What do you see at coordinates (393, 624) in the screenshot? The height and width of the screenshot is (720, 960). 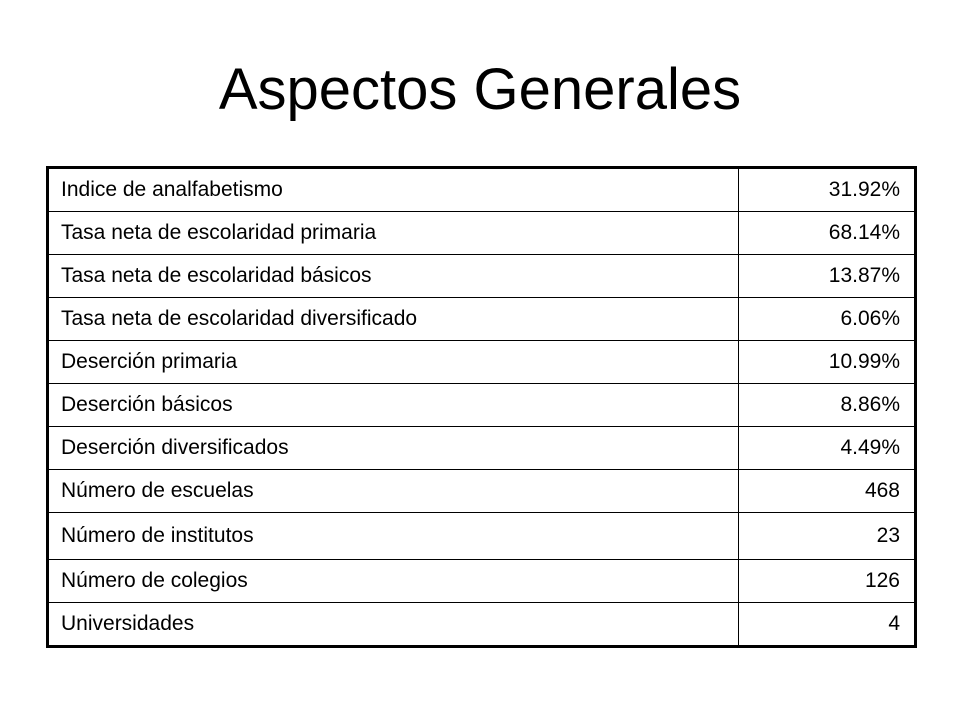 I see `row-label: Universidades` at bounding box center [393, 624].